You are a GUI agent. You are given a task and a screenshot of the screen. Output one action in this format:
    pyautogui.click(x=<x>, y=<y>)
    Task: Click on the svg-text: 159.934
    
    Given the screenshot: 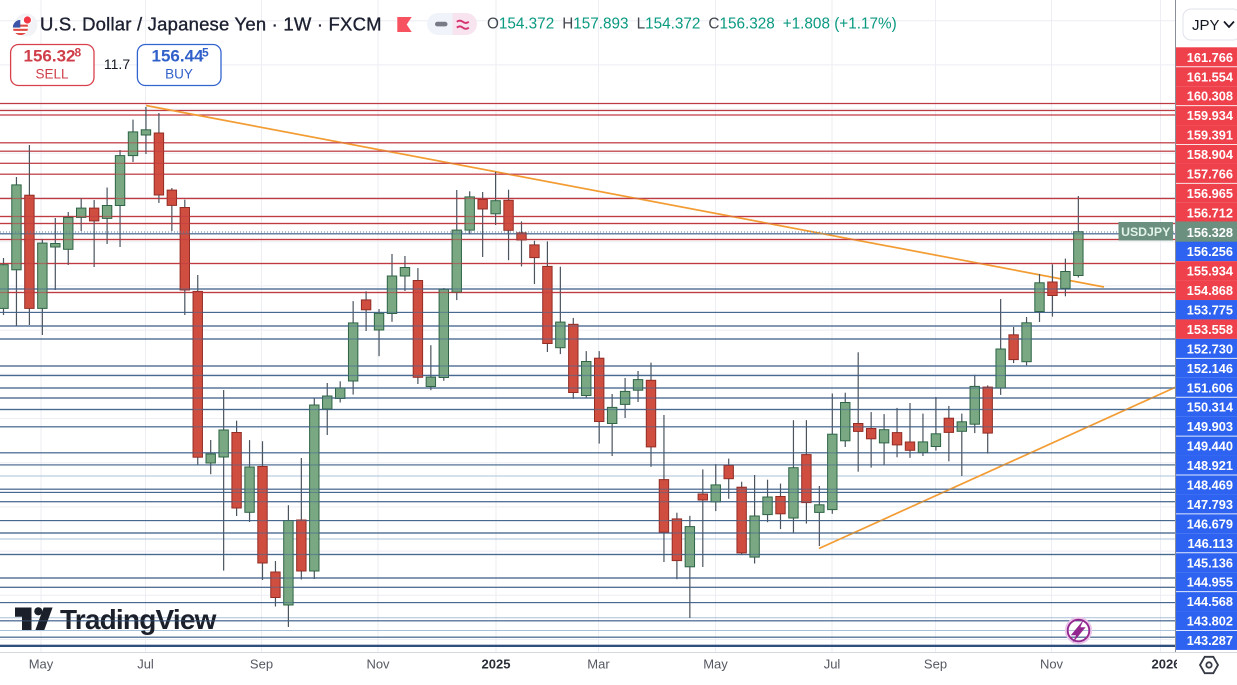 What is the action you would take?
    pyautogui.click(x=1210, y=115)
    